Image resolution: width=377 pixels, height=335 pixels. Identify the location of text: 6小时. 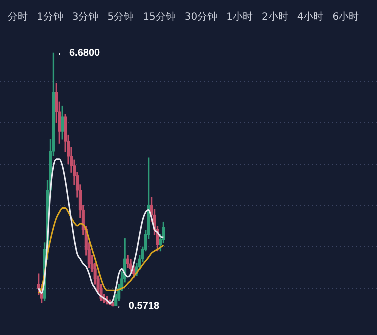
(346, 17).